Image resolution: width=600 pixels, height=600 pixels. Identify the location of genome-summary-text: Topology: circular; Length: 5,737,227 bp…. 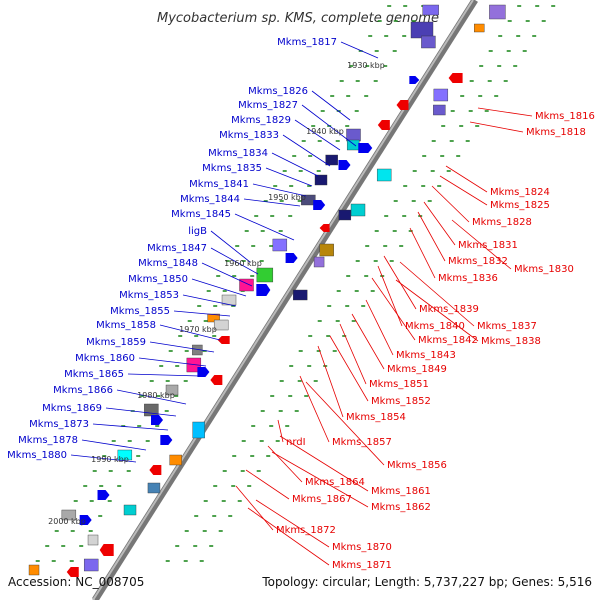
(426, 582).